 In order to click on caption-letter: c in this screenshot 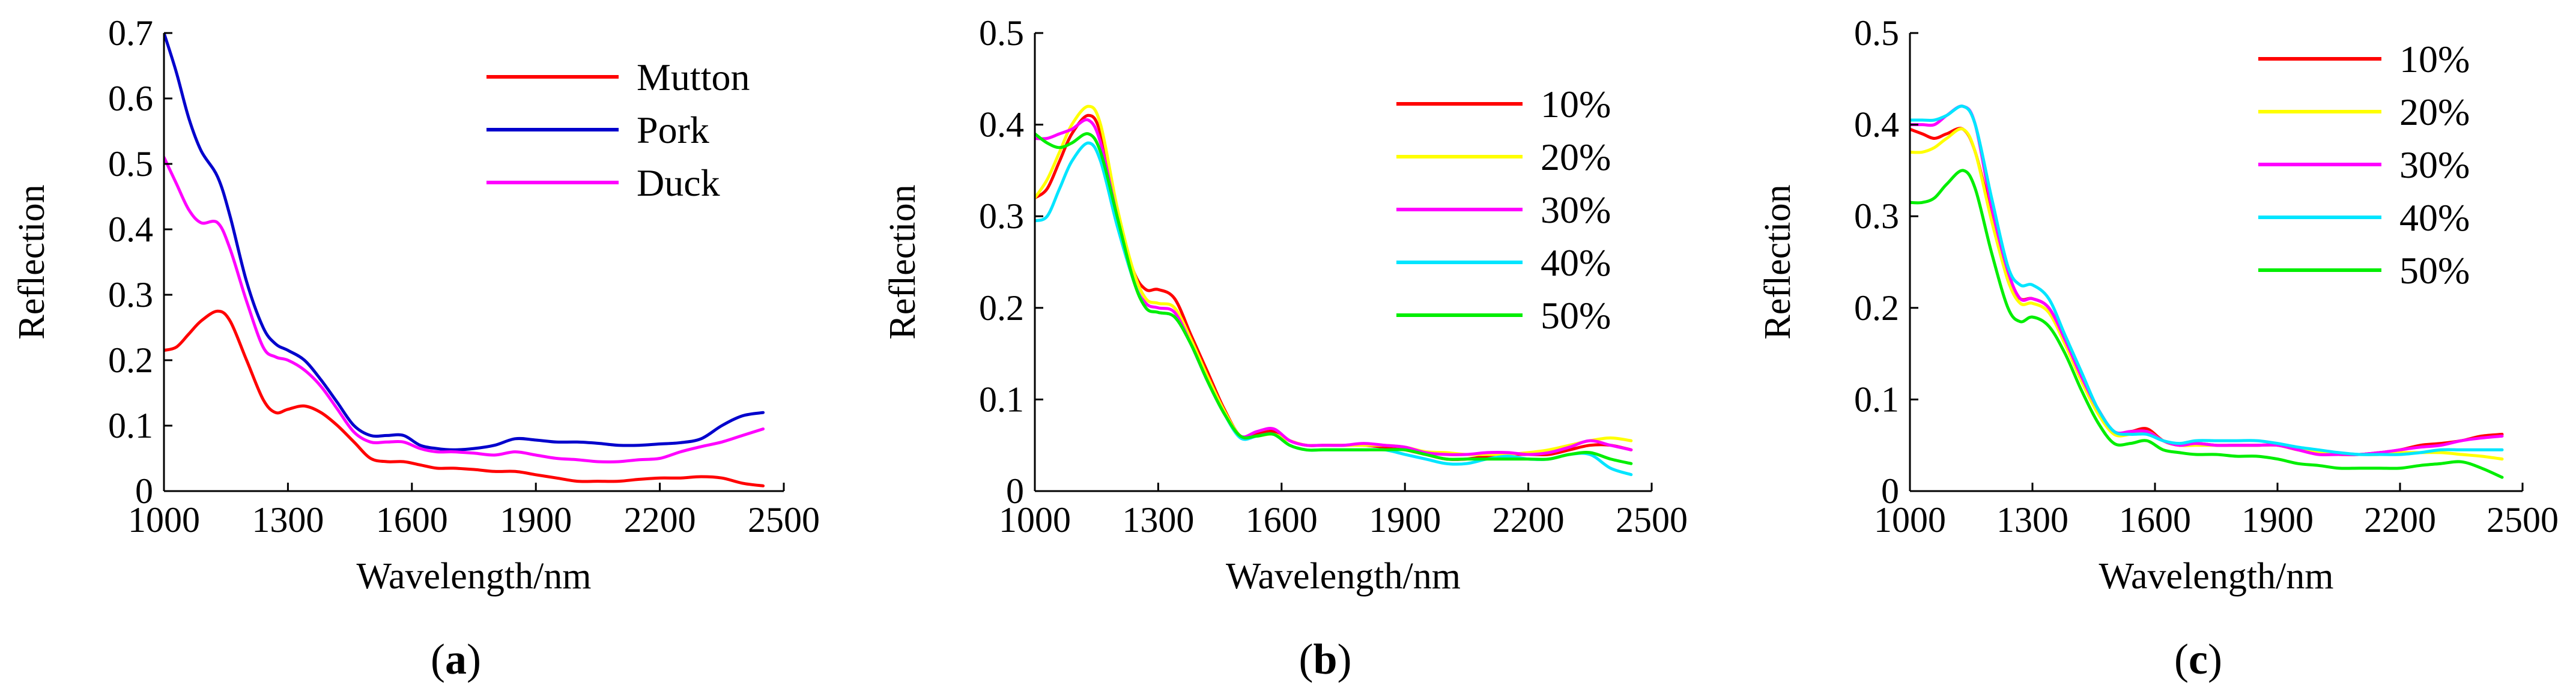, I will do `click(2198, 659)`.